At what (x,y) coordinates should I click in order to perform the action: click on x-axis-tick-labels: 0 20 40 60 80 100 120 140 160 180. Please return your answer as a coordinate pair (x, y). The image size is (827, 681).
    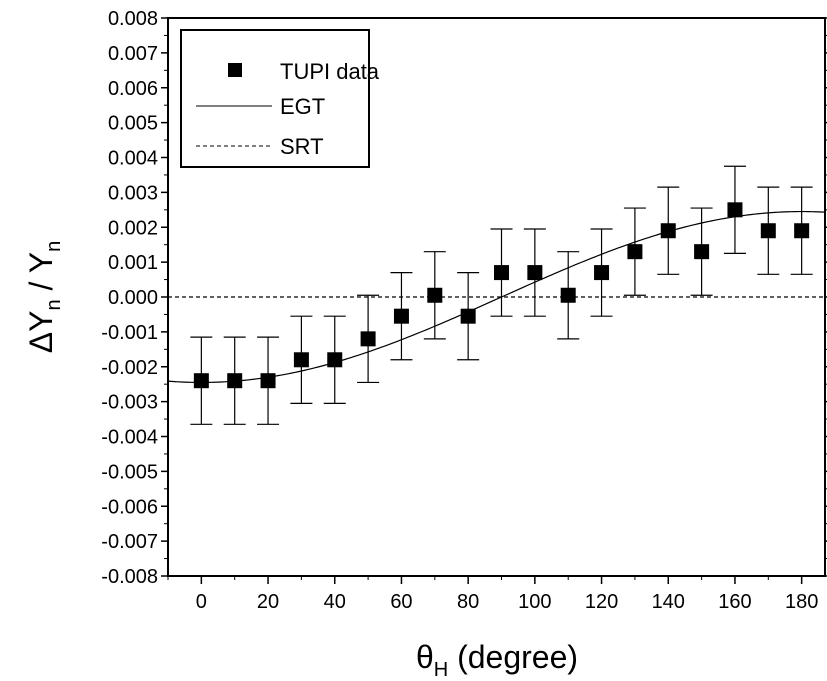
    Looking at the image, I should click on (507, 602).